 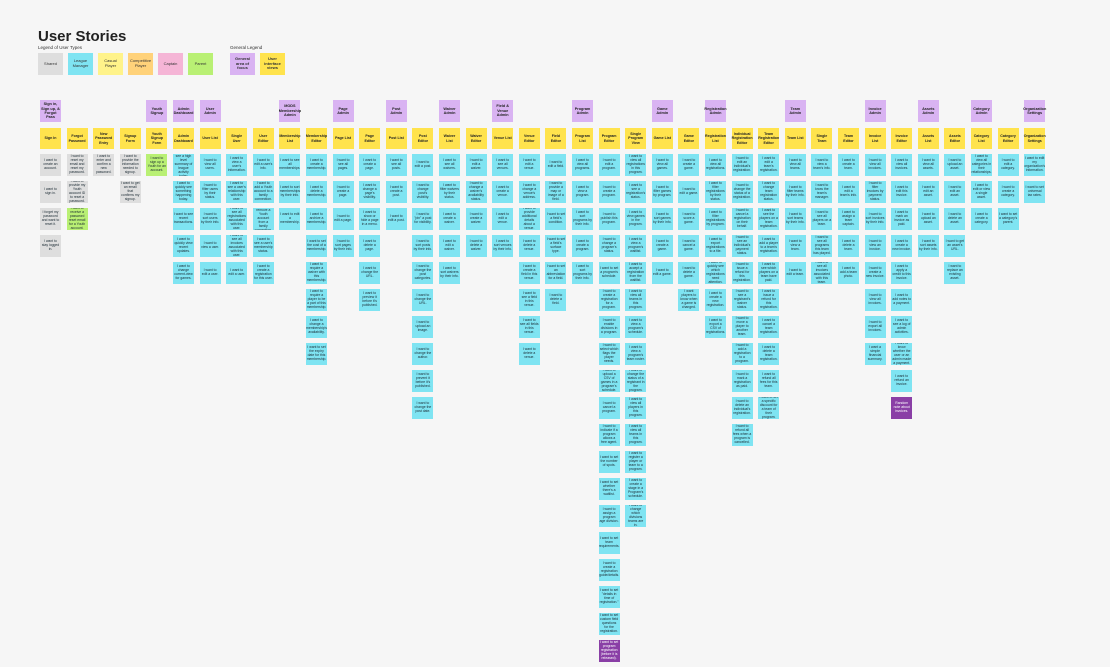 I want to click on section-label: Field & Venue Admin, so click(x=503, y=111).